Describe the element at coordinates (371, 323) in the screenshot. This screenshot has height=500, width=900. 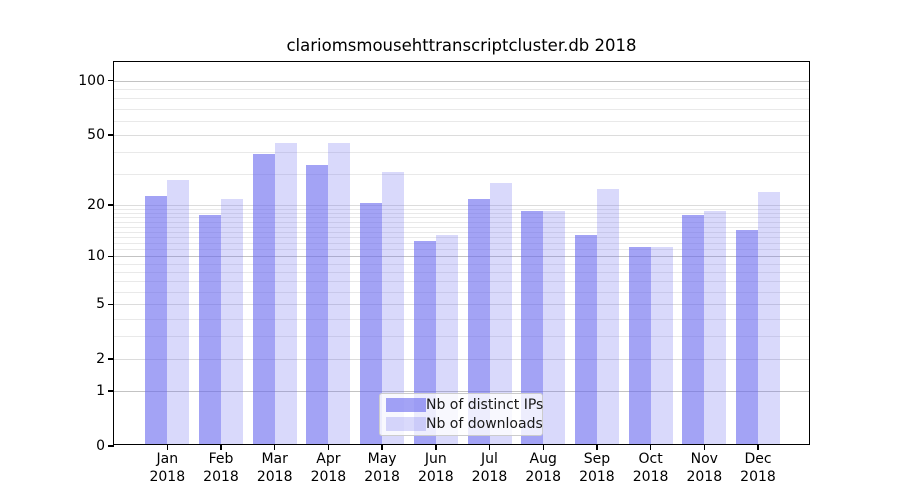
I see `bar-ips-may` at that location.